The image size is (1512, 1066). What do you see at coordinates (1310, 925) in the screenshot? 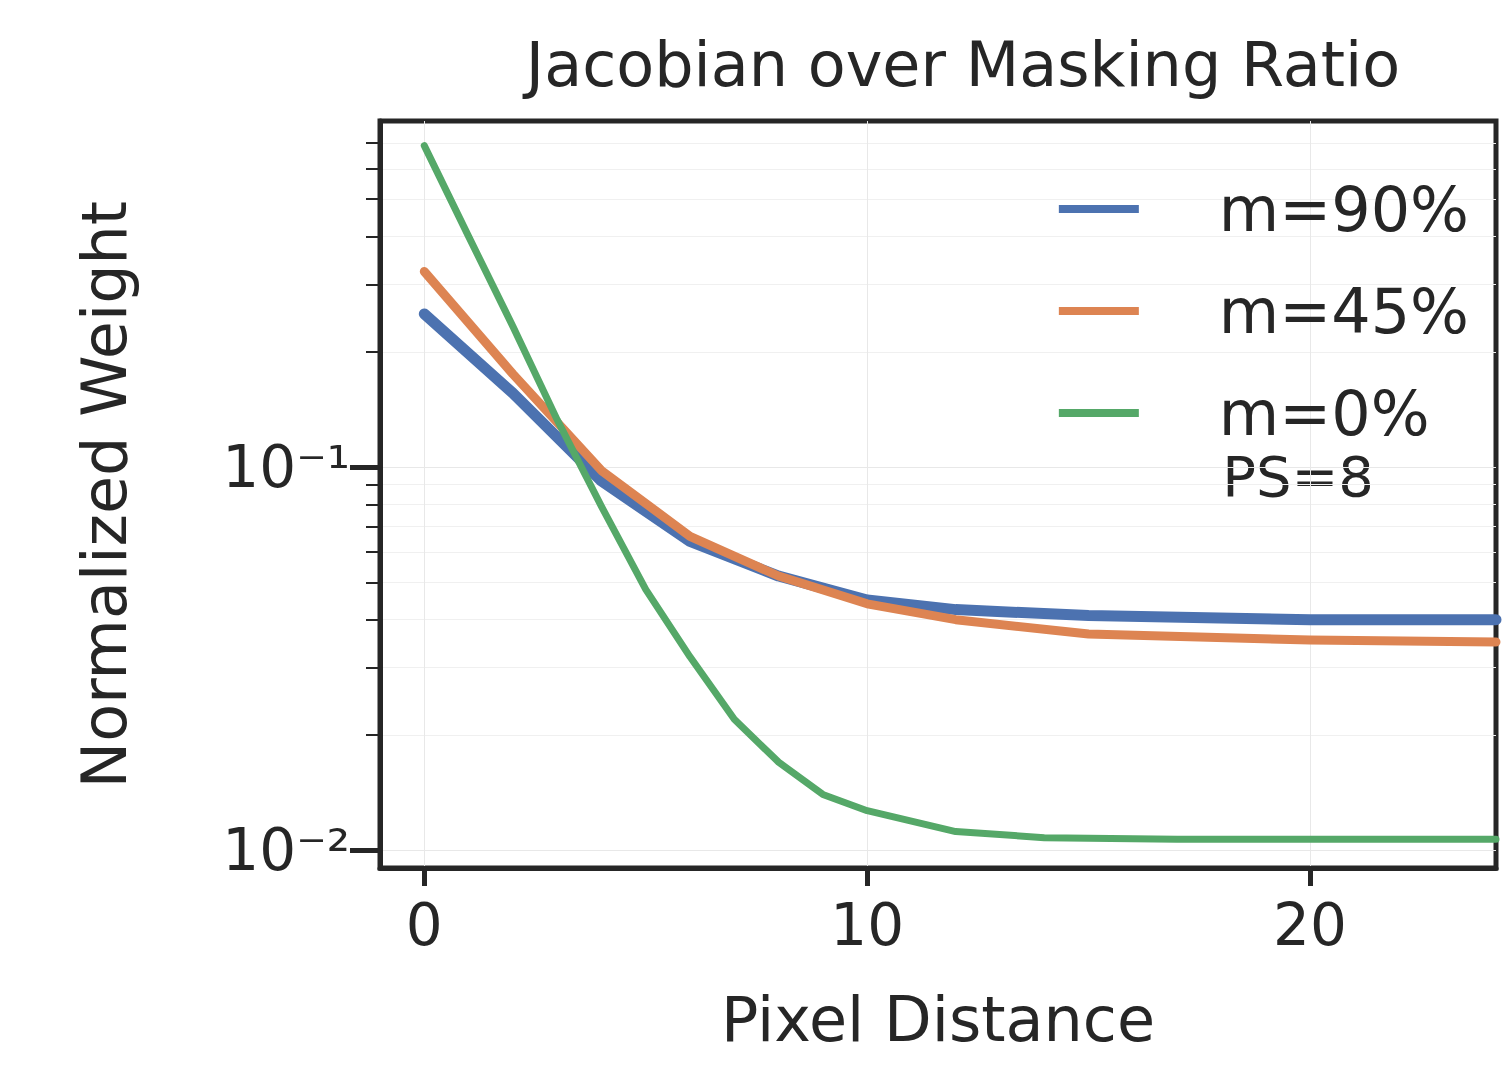
I see `x-tick-label: 20` at bounding box center [1310, 925].